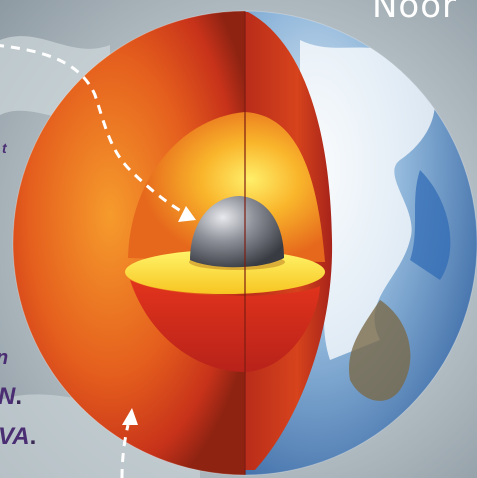  What do you see at coordinates (15, 436) in the screenshot?
I see `left-label-4-text: VA` at bounding box center [15, 436].